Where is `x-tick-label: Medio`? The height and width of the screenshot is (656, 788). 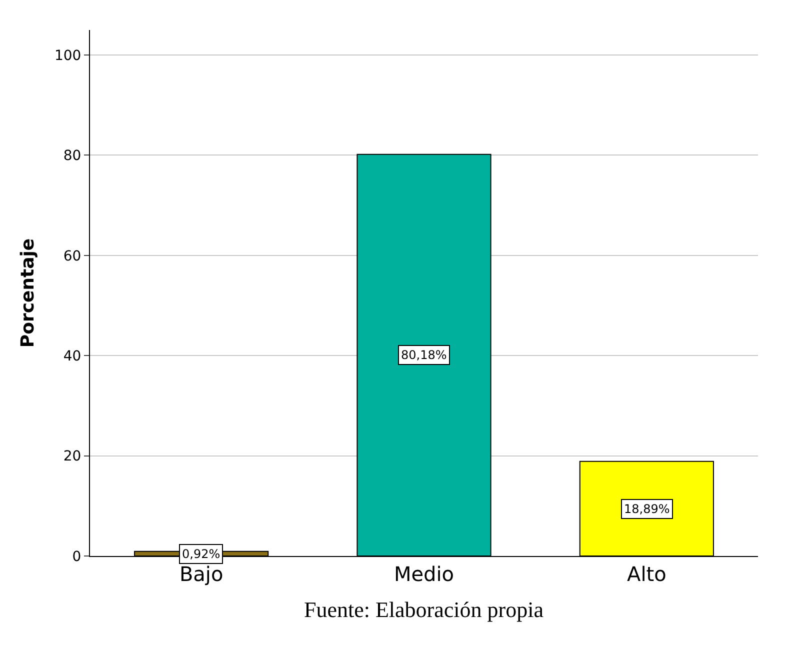
x-tick-label: Medio is located at coordinates (424, 574).